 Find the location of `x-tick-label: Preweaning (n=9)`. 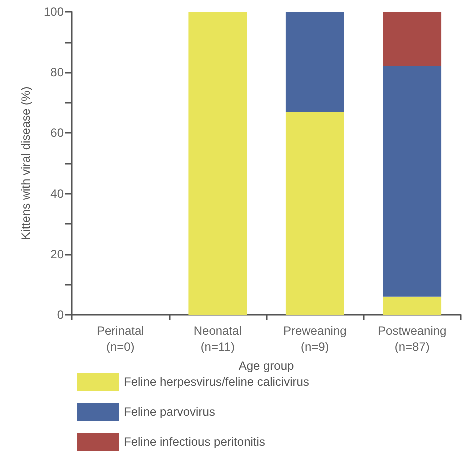

x-tick-label: Preweaning (n=9) is located at coordinates (315, 339).